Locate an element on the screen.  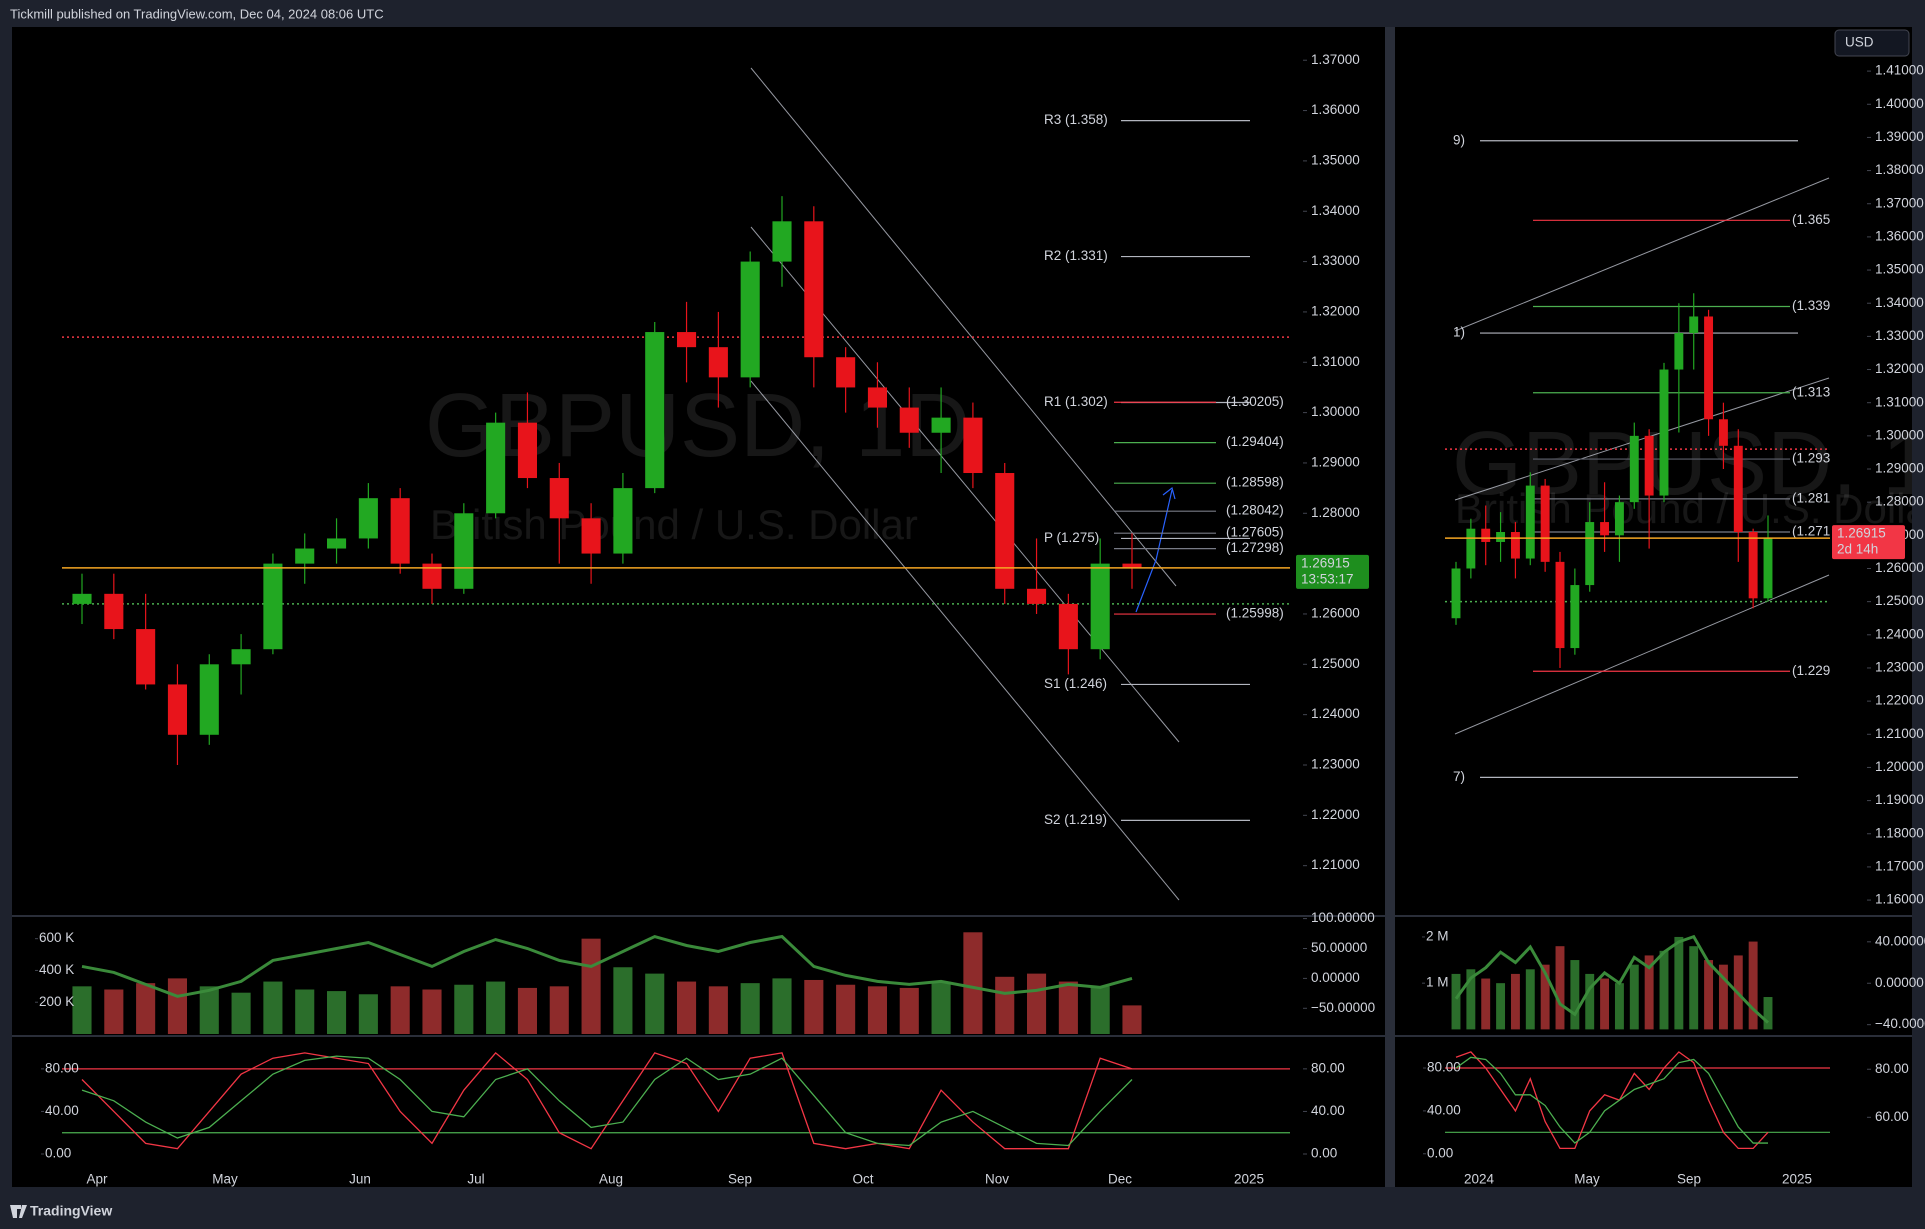
currency-button is located at coordinates (1872, 43).